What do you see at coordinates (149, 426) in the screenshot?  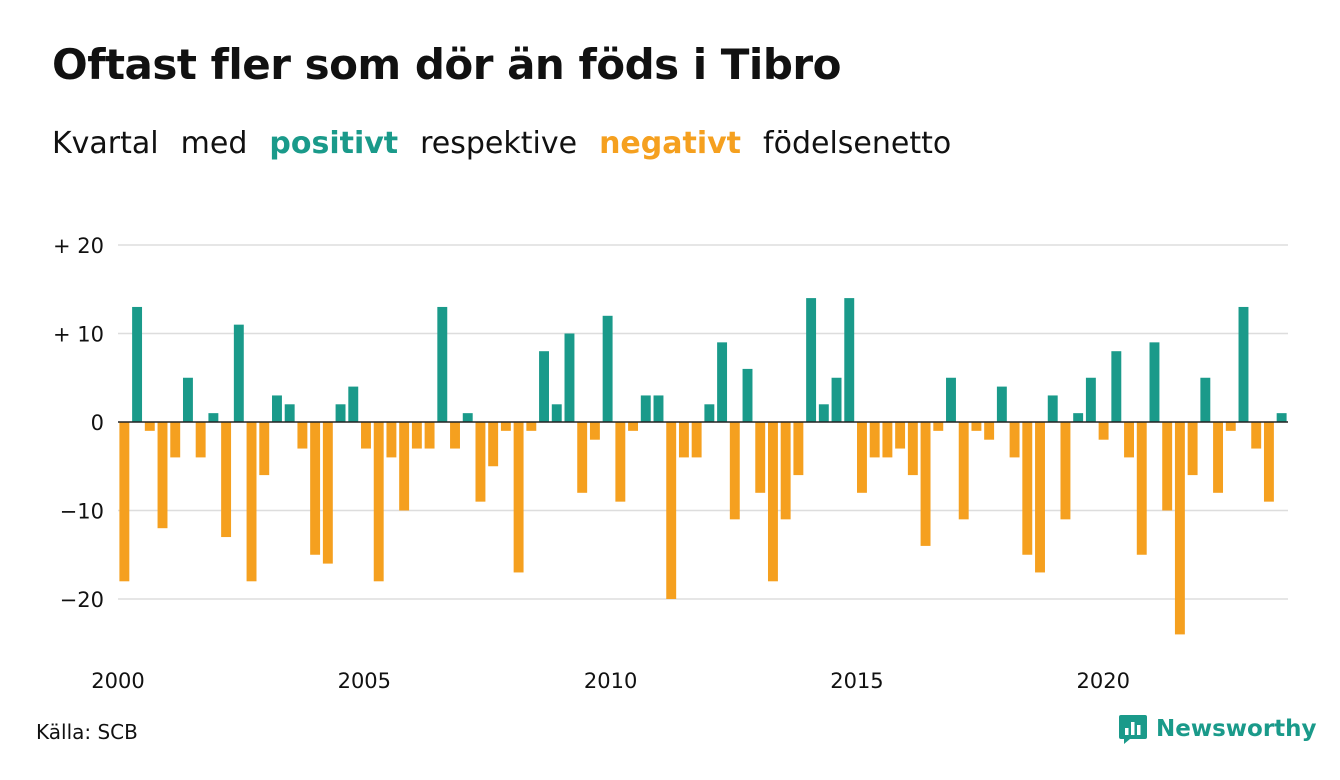 I see `bar-2000-q3` at bounding box center [149, 426].